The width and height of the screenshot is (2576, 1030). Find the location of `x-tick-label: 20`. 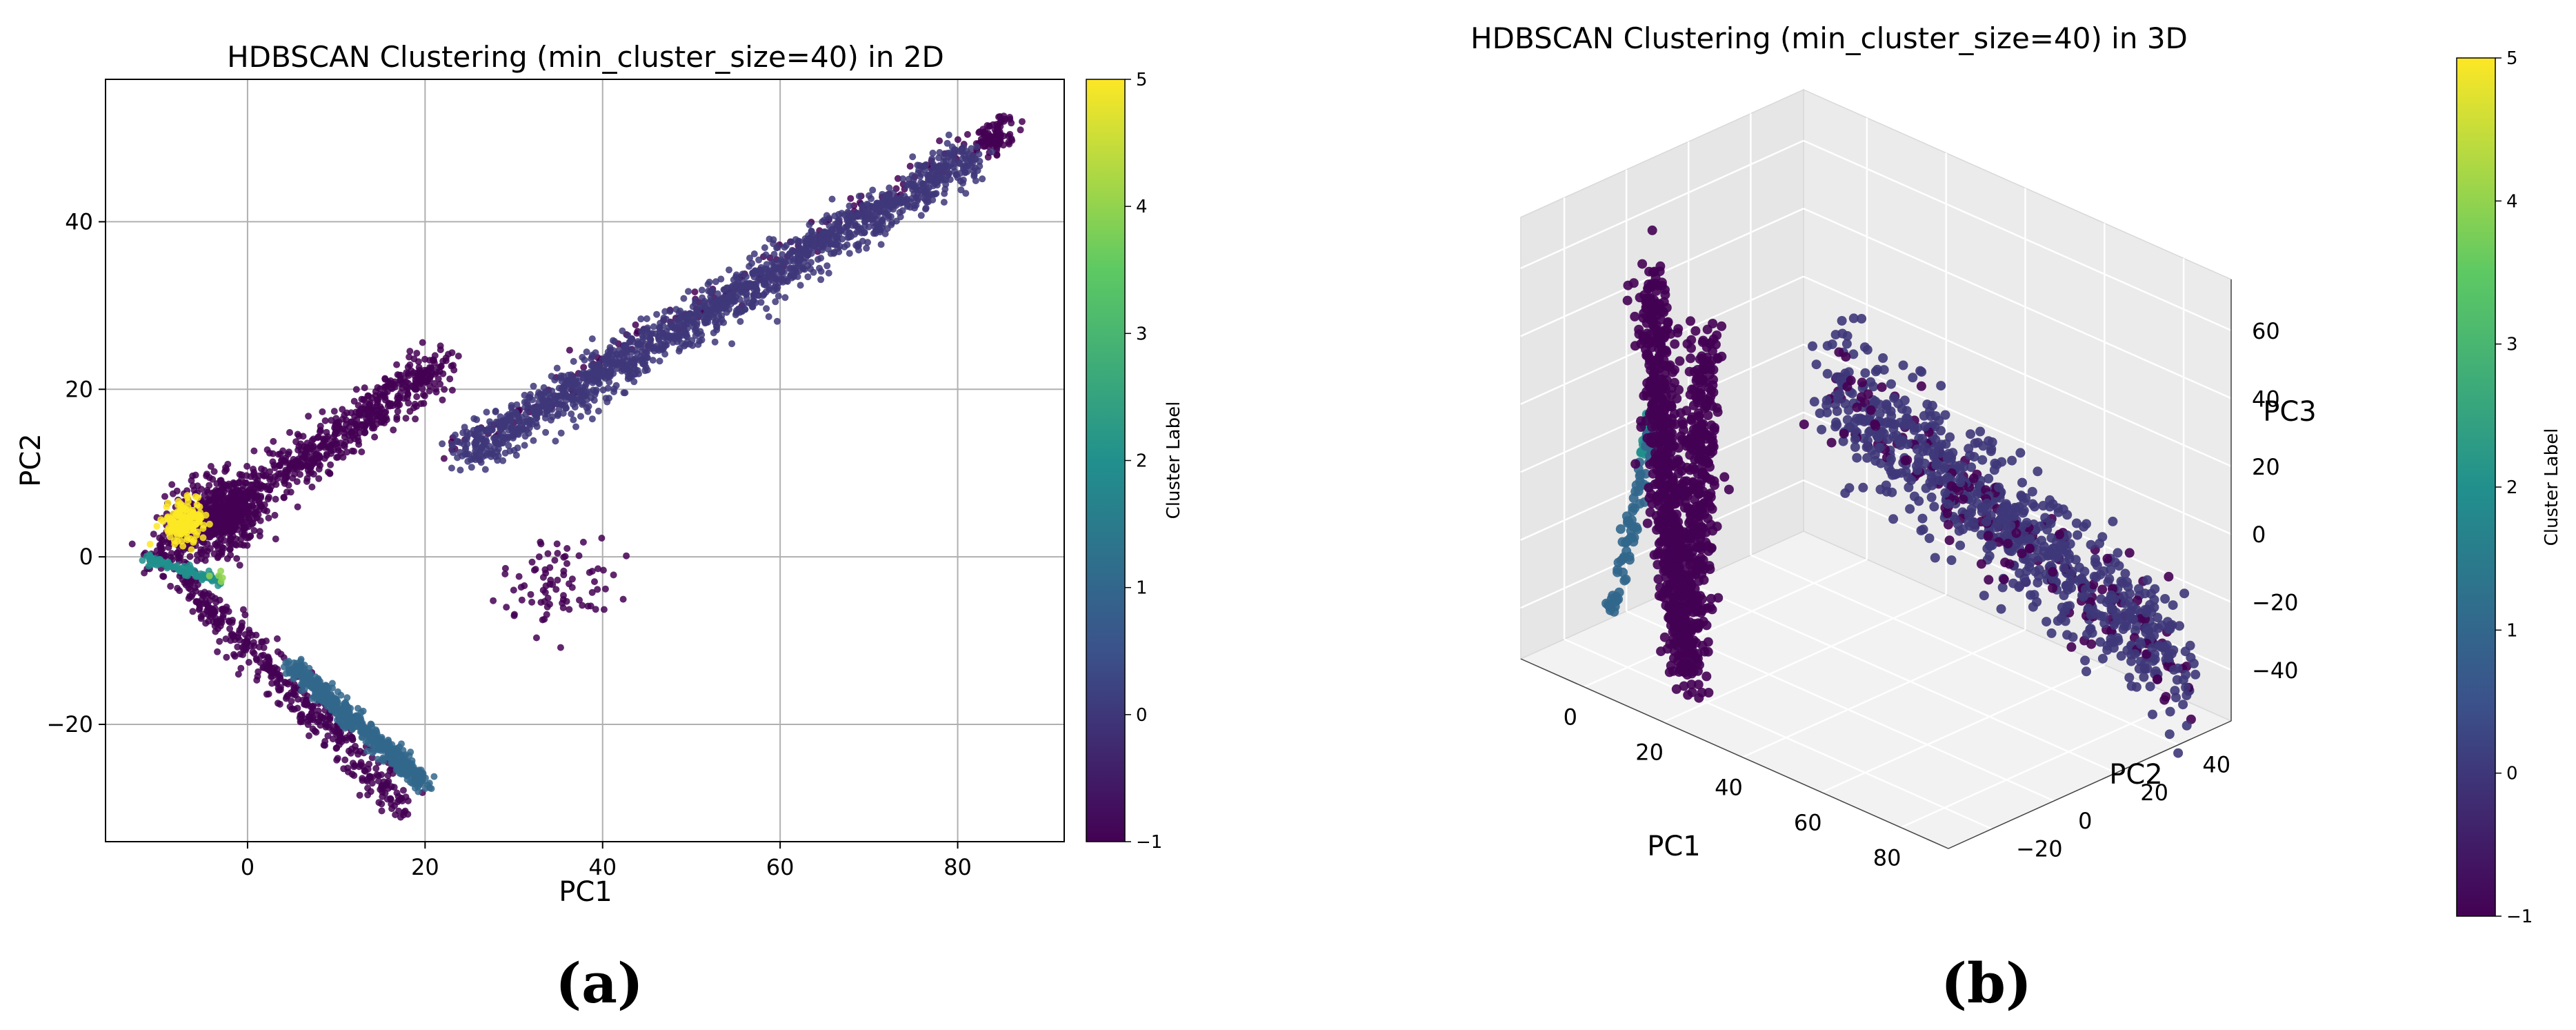

x-tick-label: 20 is located at coordinates (425, 867).